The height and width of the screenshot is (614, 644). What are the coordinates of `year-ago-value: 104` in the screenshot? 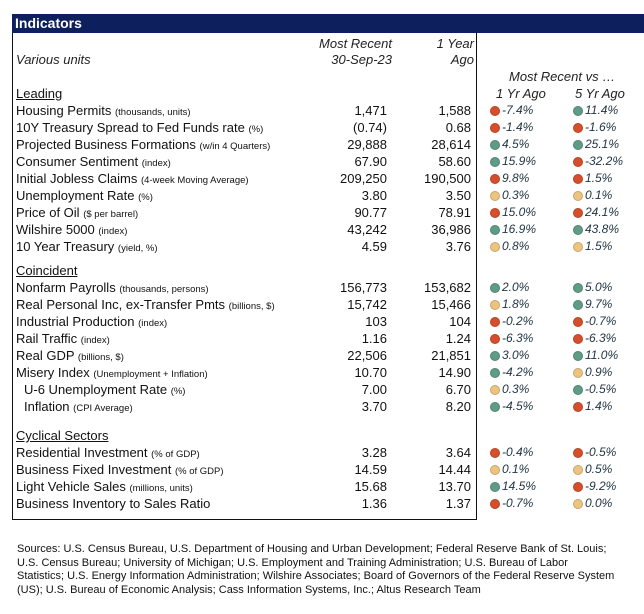 It's located at (460, 321).